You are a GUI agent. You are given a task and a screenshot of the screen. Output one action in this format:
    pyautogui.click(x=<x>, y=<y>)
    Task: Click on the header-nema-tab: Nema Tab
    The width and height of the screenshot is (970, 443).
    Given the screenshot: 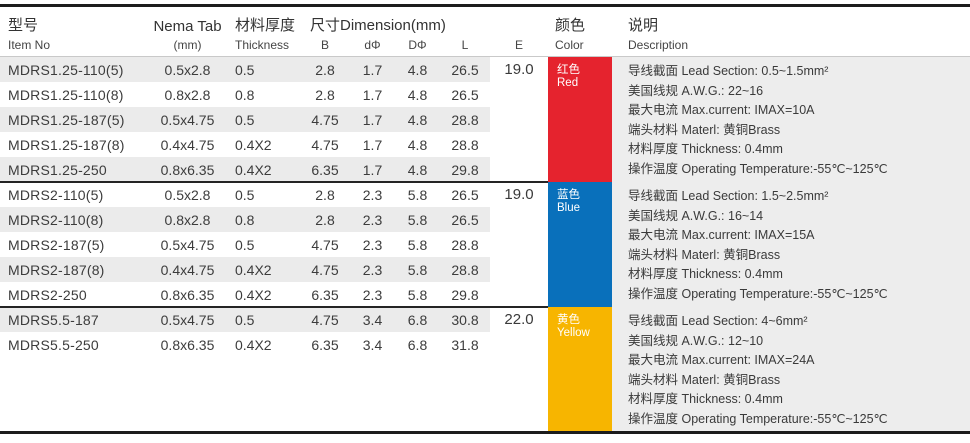 What is the action you would take?
    pyautogui.click(x=187, y=26)
    